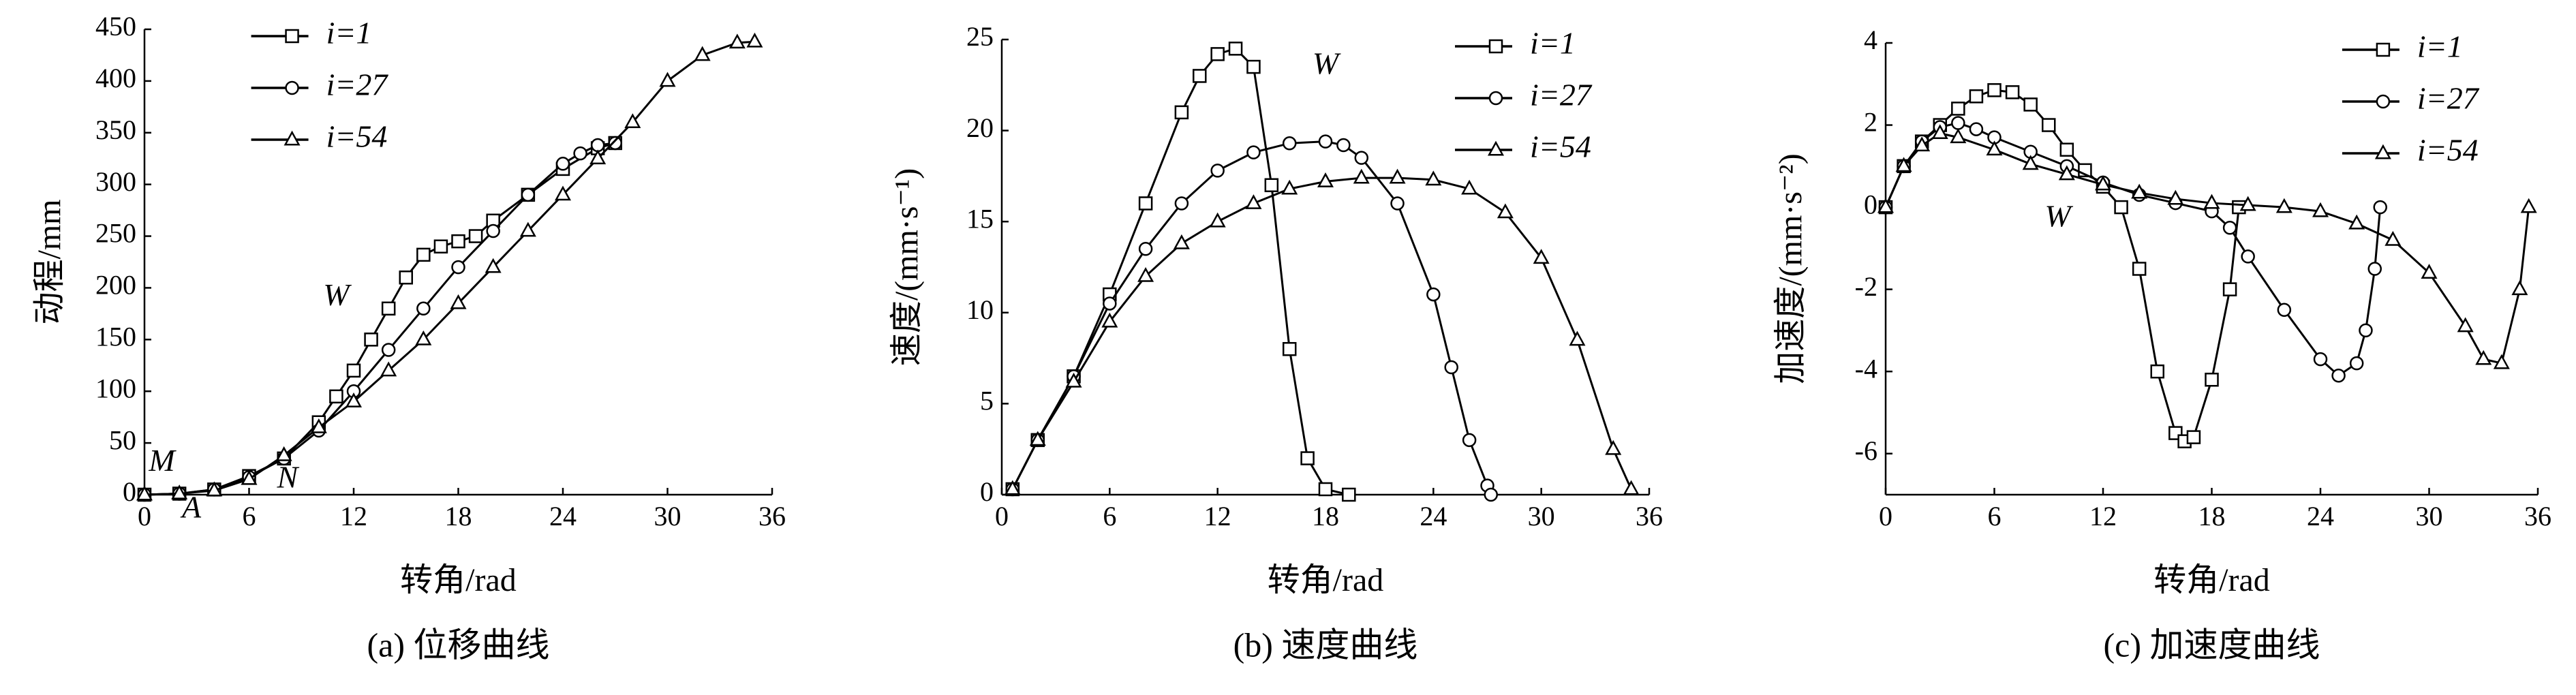  I want to click on y-tick-label: 150, so click(116, 337).